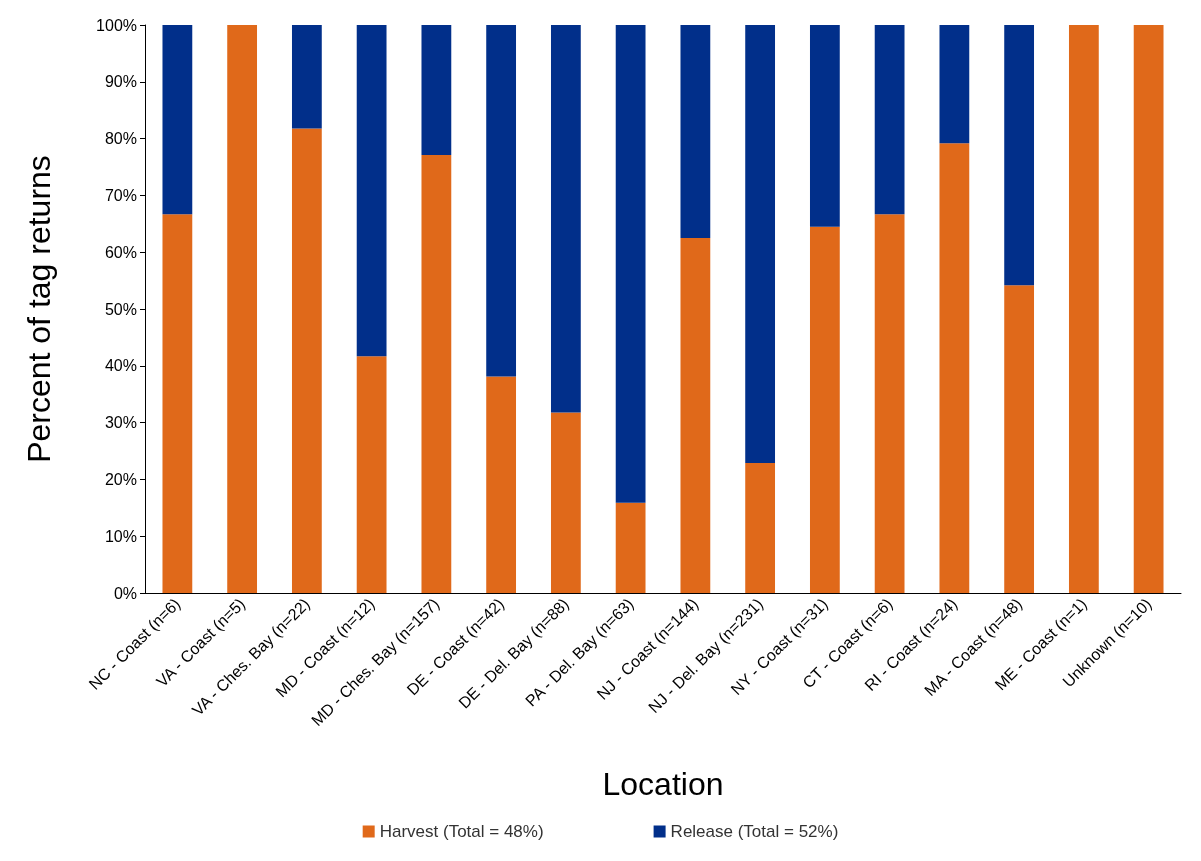 Image resolution: width=1201 pixels, height=861 pixels. Describe the element at coordinates (39, 309) in the screenshot. I see `y-axis-title: Percent of tag returns` at that location.